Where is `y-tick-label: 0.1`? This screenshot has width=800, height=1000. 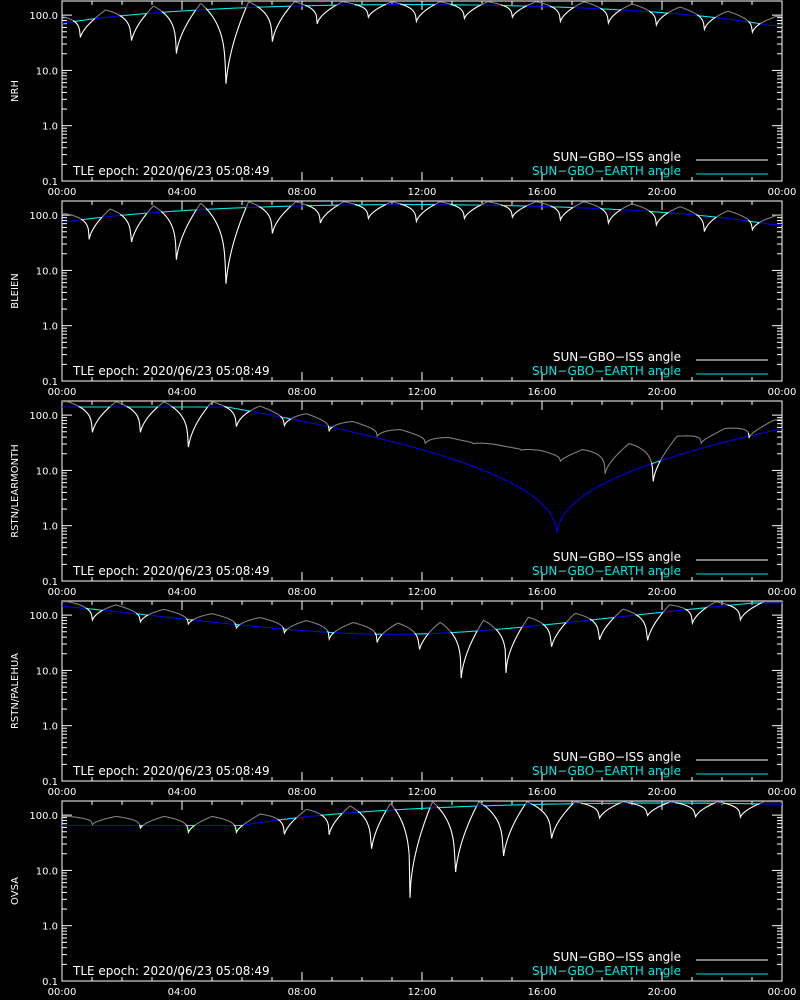 y-tick-label: 0.1 is located at coordinates (50, 982).